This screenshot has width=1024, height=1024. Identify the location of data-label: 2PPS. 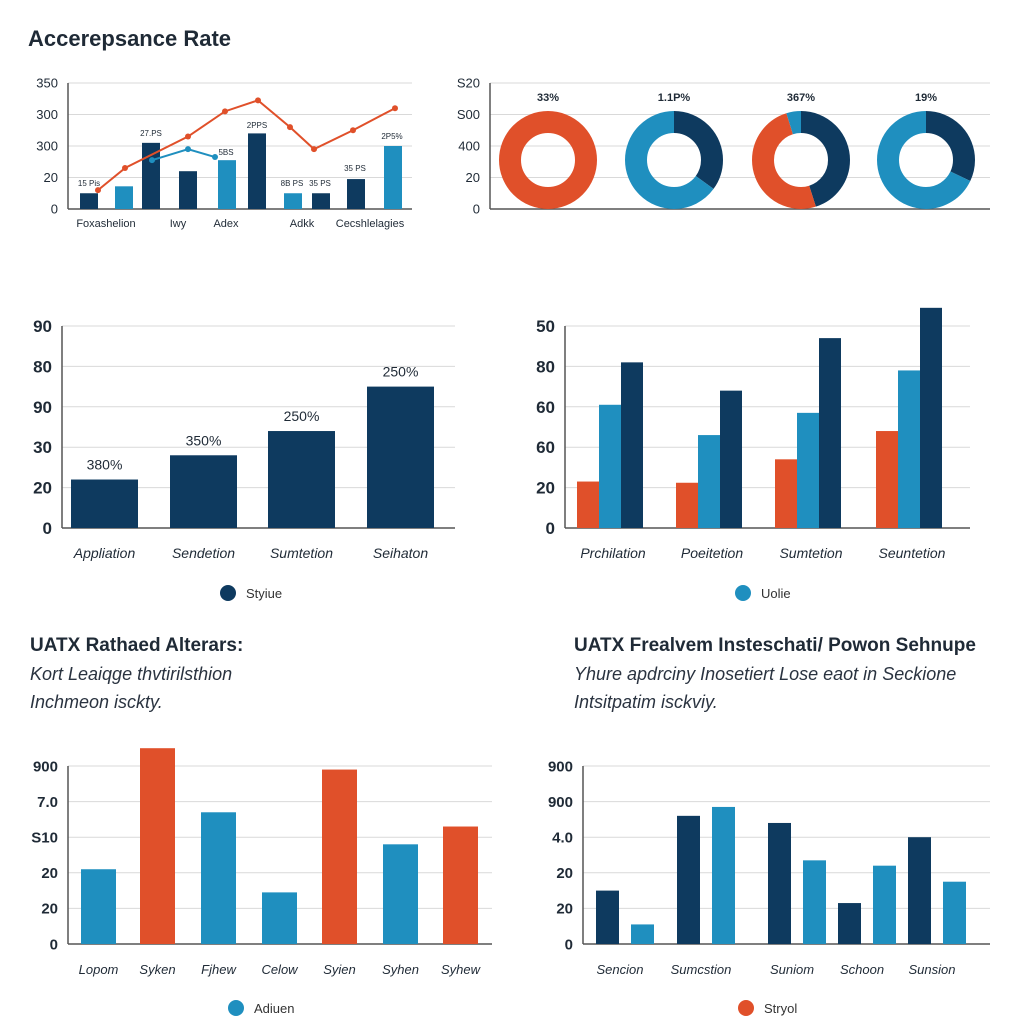
(257, 125).